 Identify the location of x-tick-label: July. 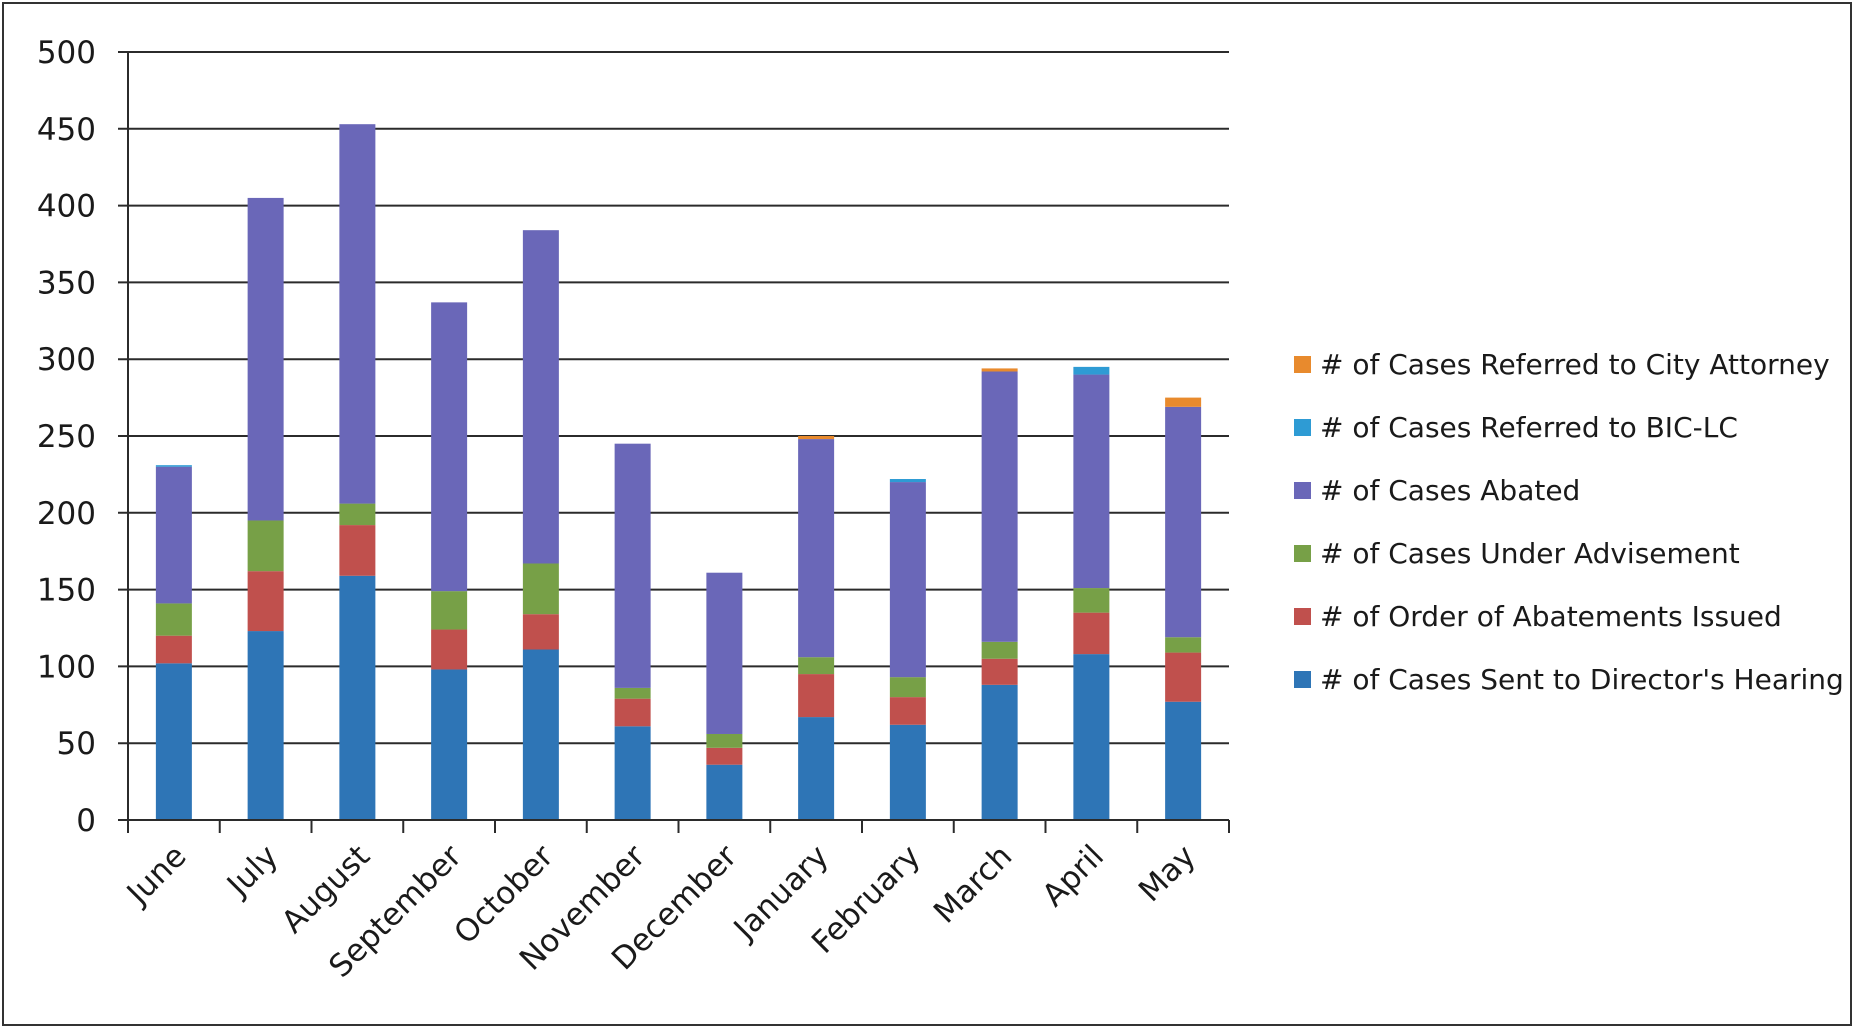
(252, 871).